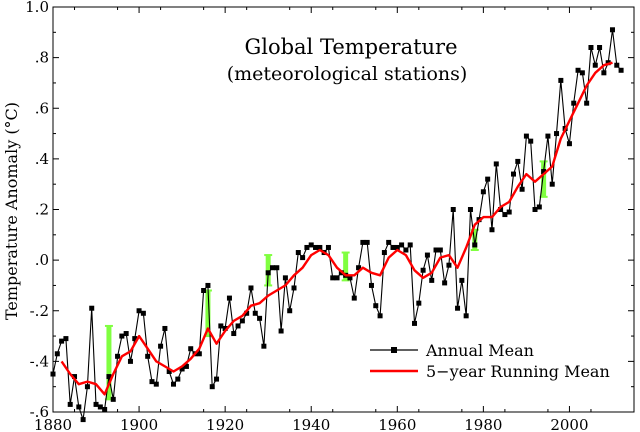 The width and height of the screenshot is (640, 432). I want to click on y-tick-label: -.4, so click(39, 361).